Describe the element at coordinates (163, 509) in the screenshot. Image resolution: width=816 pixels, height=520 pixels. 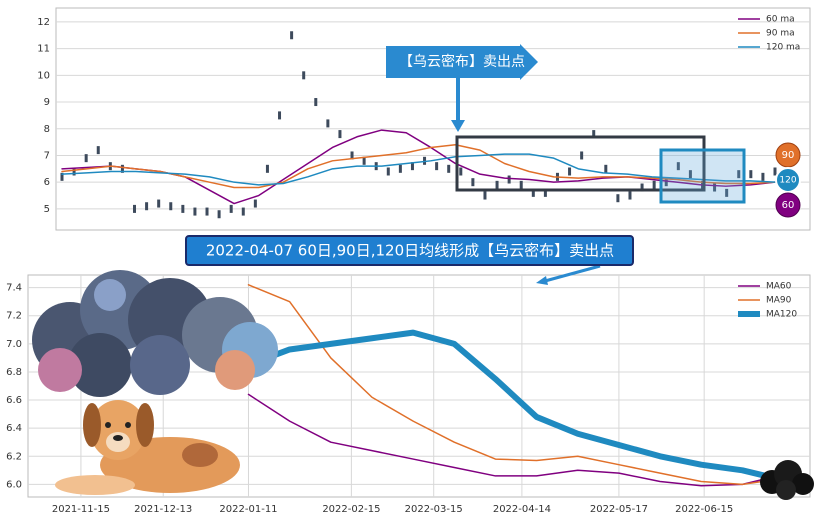
I see `x-tick-label: 2021-12-13` at that location.